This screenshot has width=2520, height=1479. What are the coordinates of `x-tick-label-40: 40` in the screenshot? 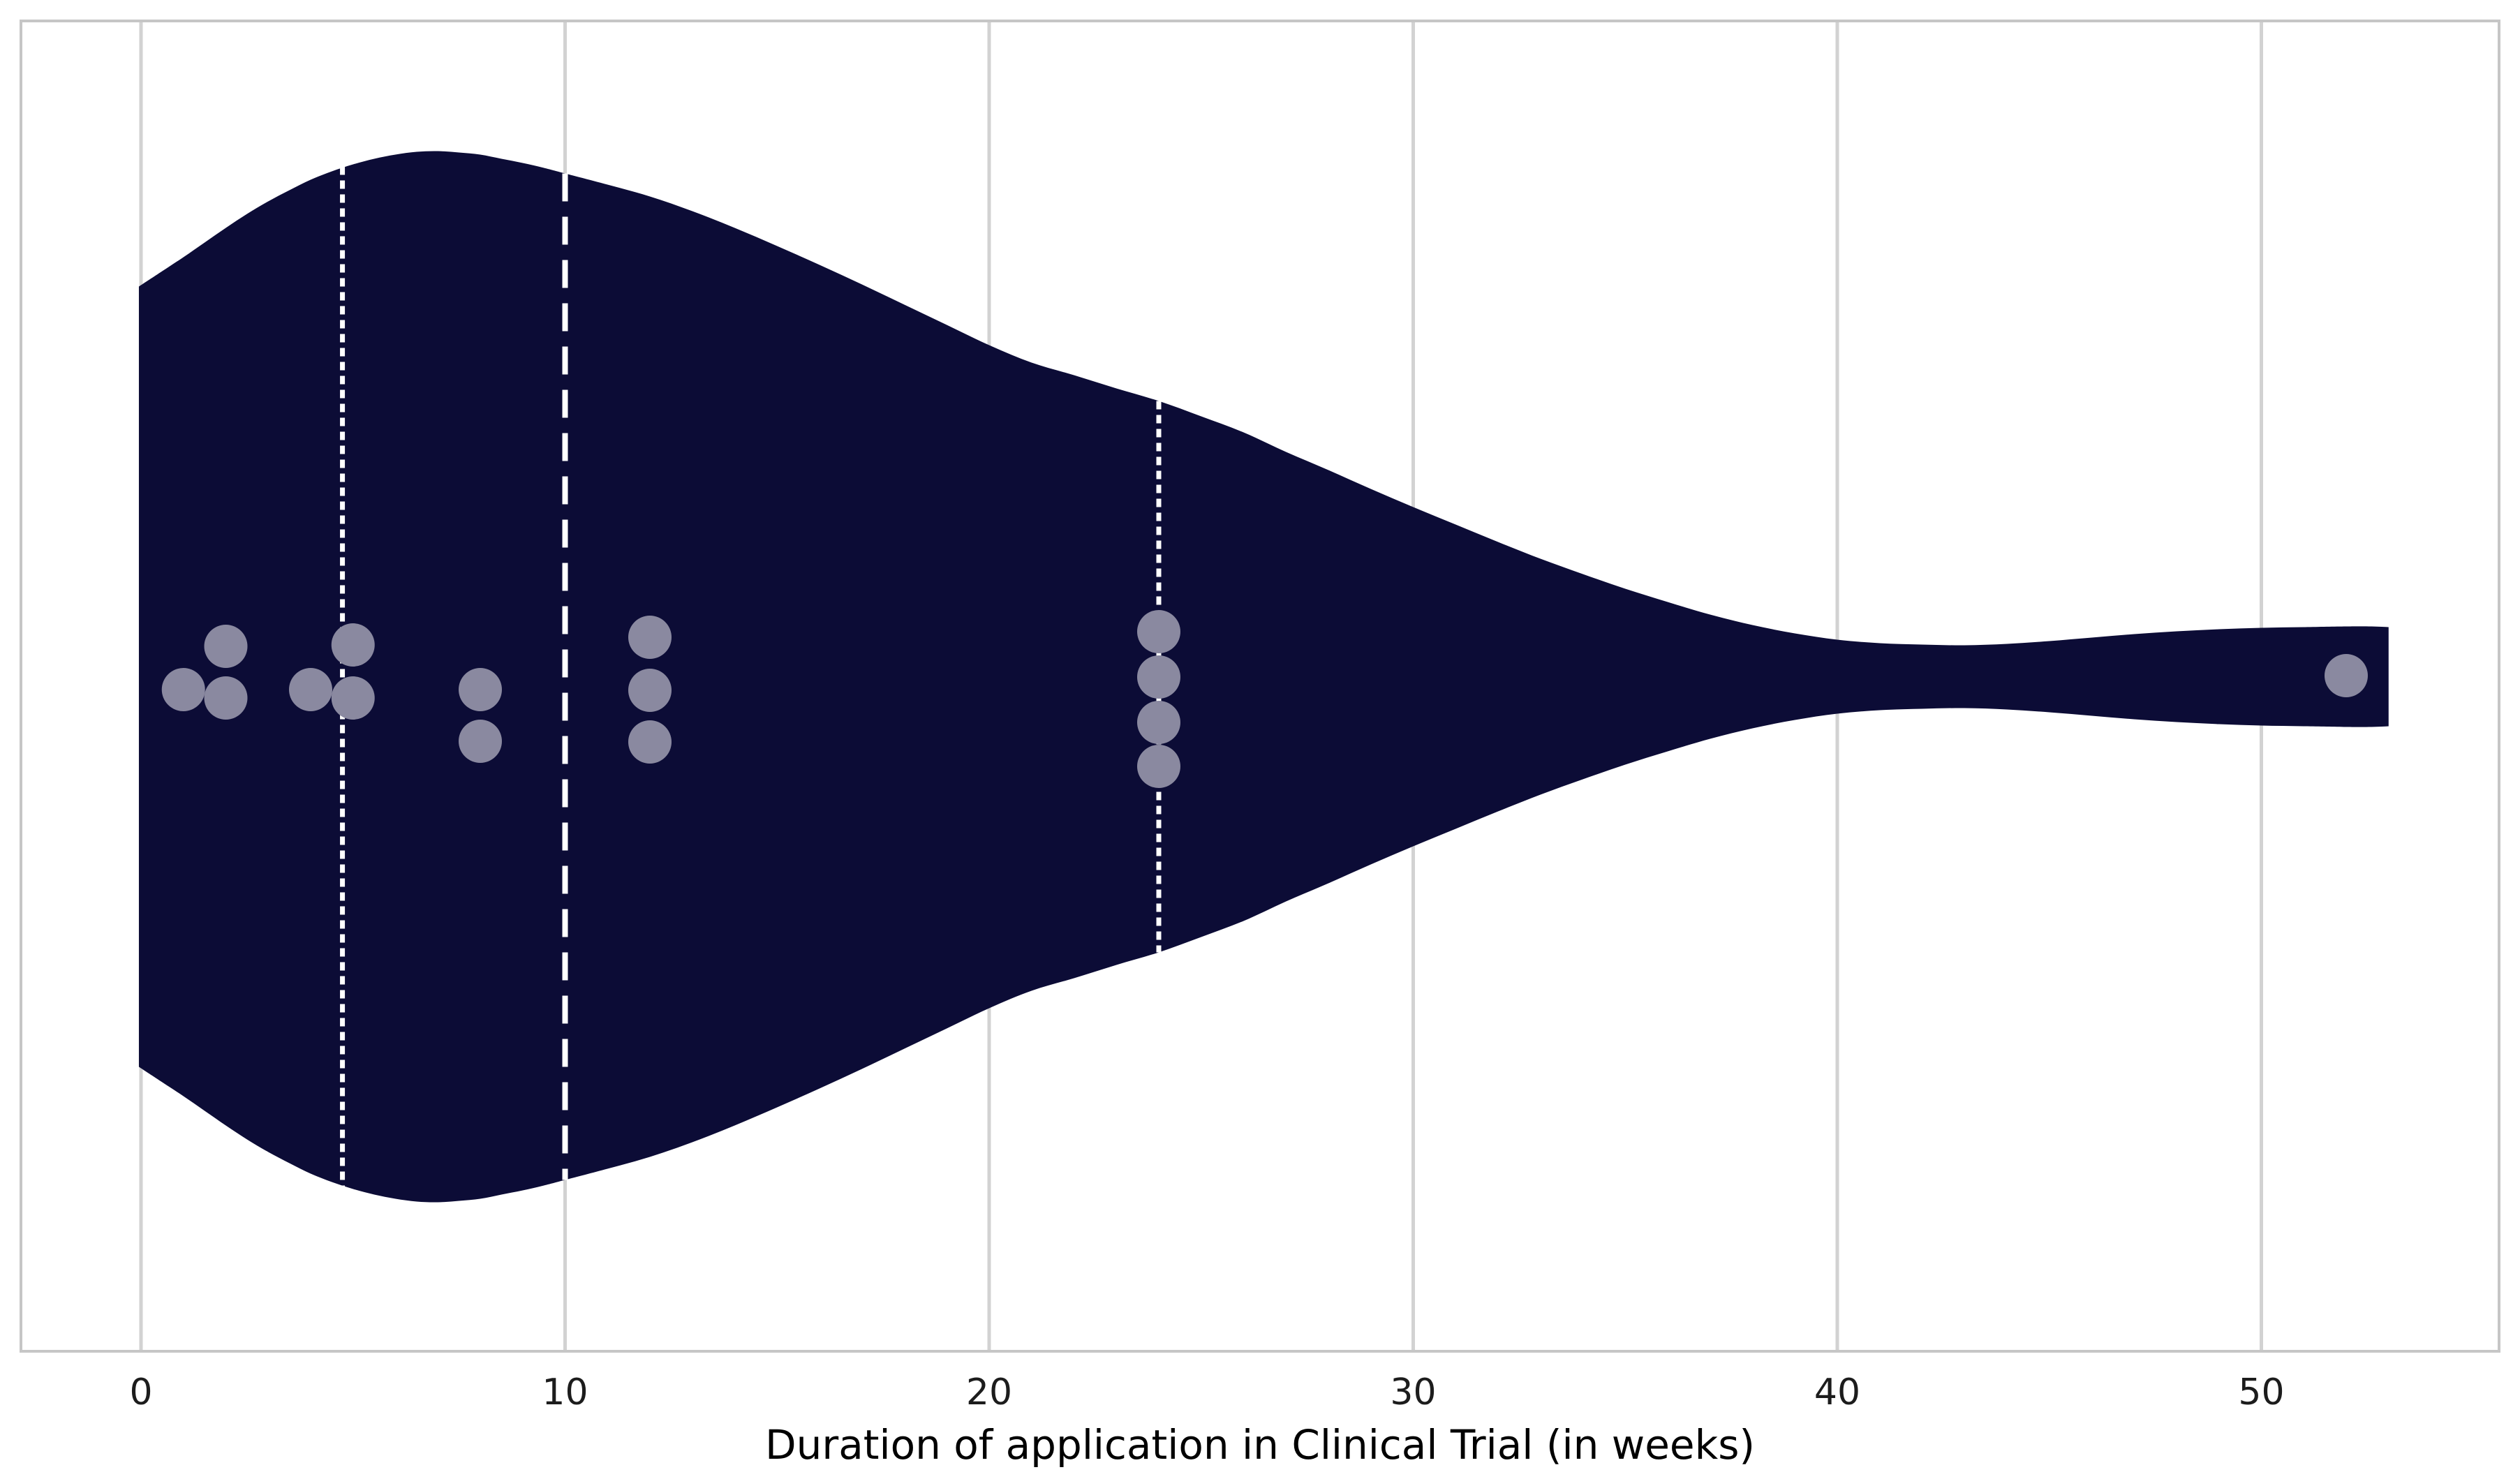 It's located at (1837, 1393).